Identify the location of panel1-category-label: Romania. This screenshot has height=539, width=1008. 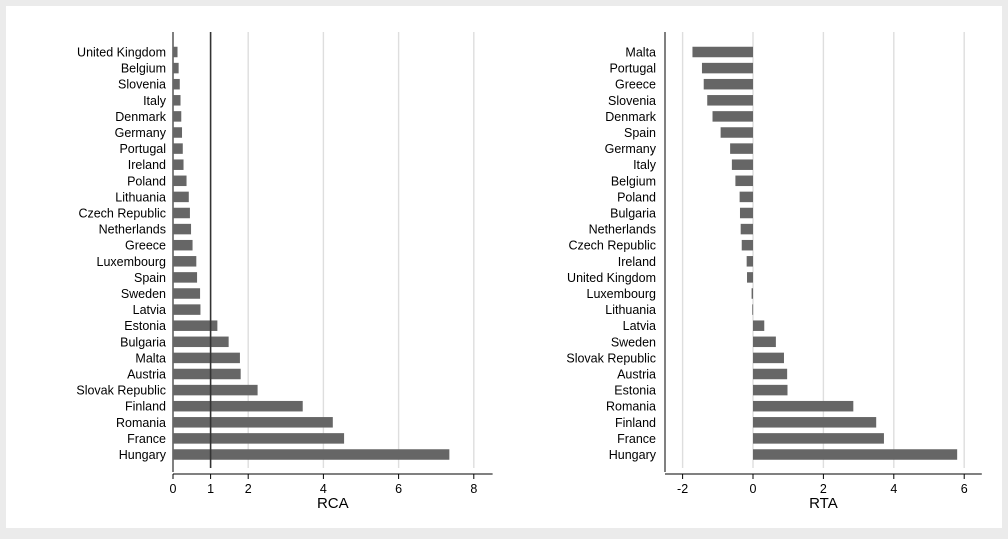
(141, 423).